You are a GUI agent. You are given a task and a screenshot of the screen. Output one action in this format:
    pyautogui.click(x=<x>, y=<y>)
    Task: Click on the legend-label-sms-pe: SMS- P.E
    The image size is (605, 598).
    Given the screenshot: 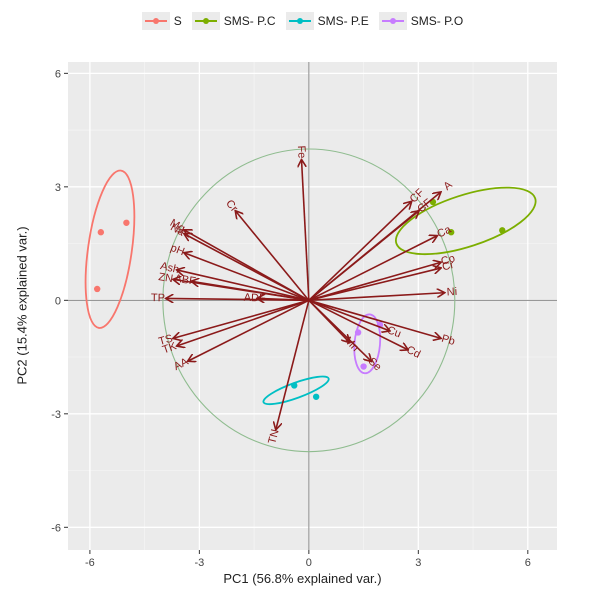 What is the action you would take?
    pyautogui.click(x=343, y=21)
    